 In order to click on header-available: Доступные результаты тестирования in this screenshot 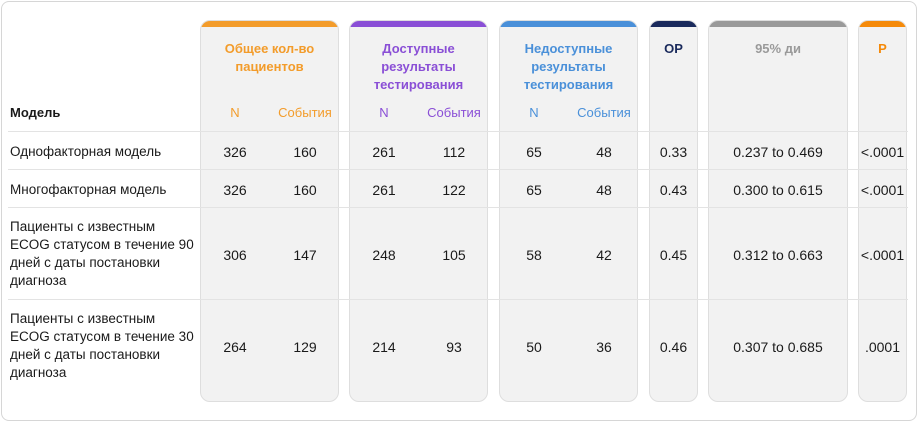, I will do `click(418, 66)`.